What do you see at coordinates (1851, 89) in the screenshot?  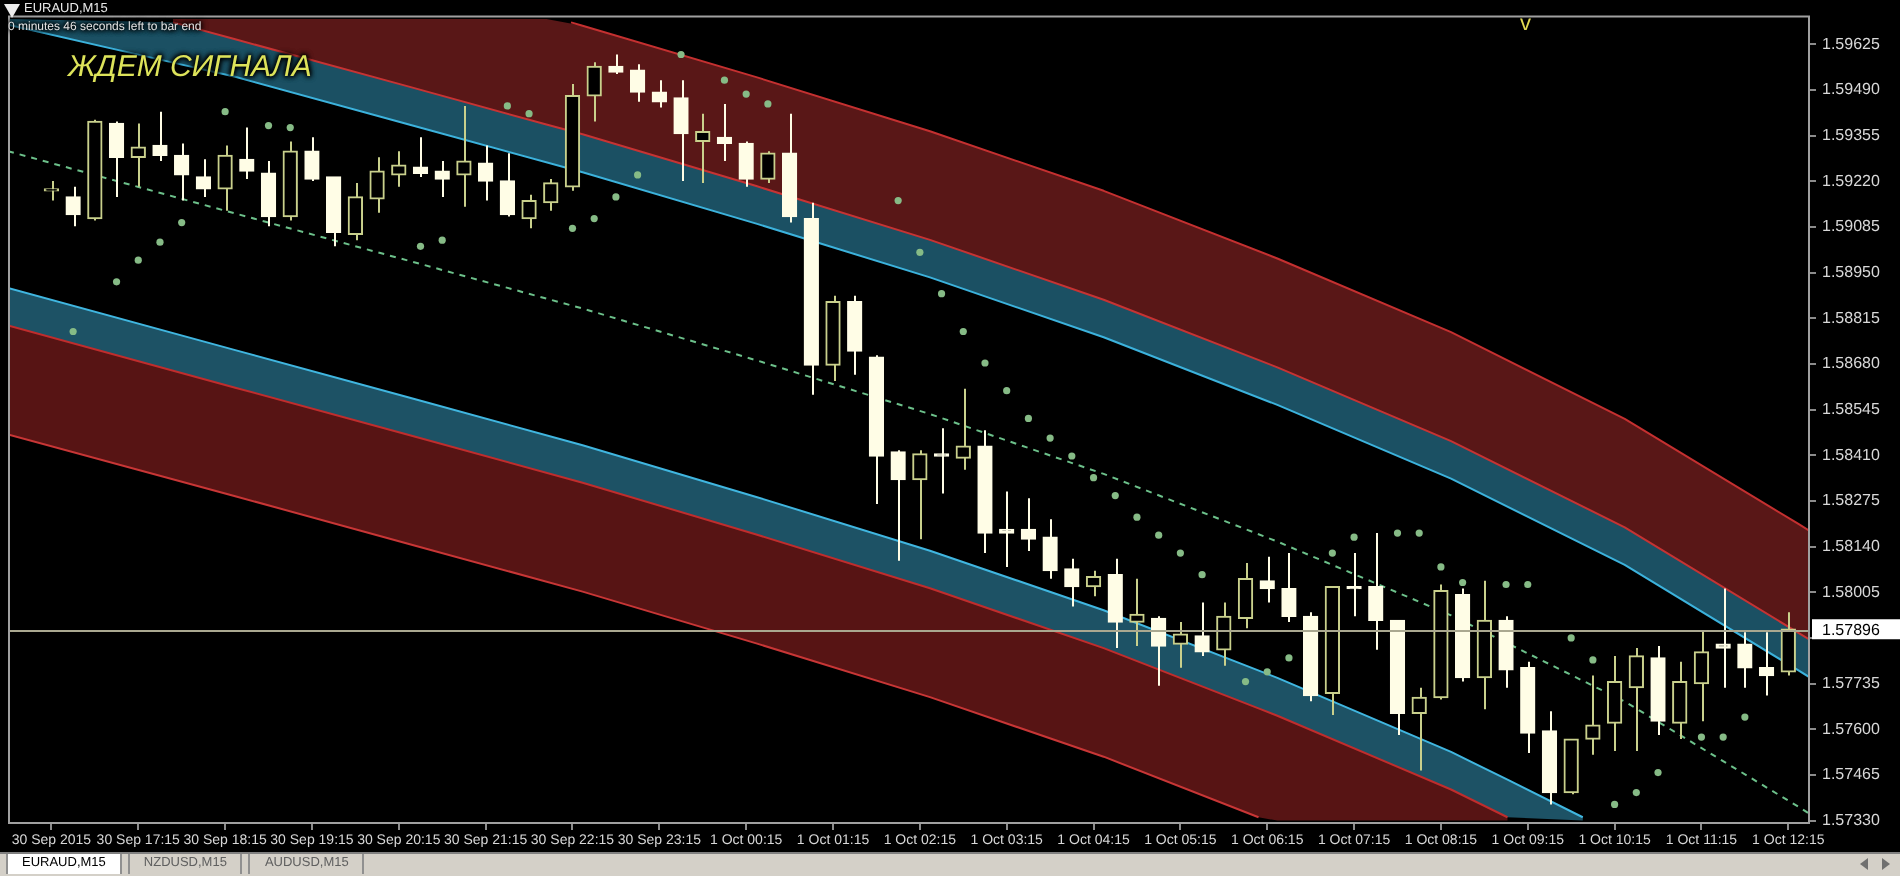 I see `y-tick-label: 1.59490` at bounding box center [1851, 89].